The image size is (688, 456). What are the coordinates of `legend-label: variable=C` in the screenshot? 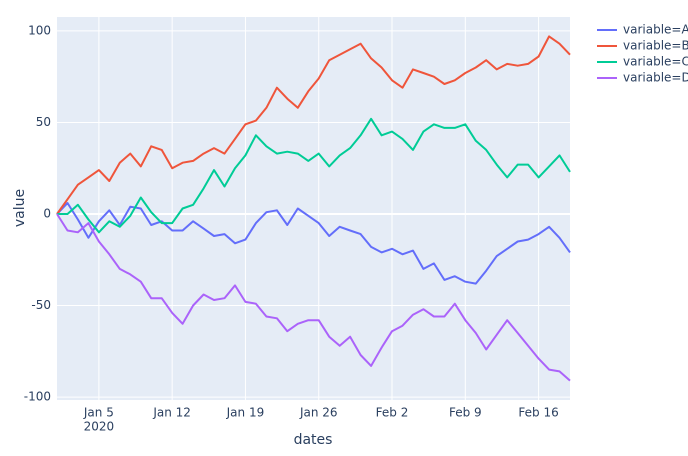 It's located at (655, 62).